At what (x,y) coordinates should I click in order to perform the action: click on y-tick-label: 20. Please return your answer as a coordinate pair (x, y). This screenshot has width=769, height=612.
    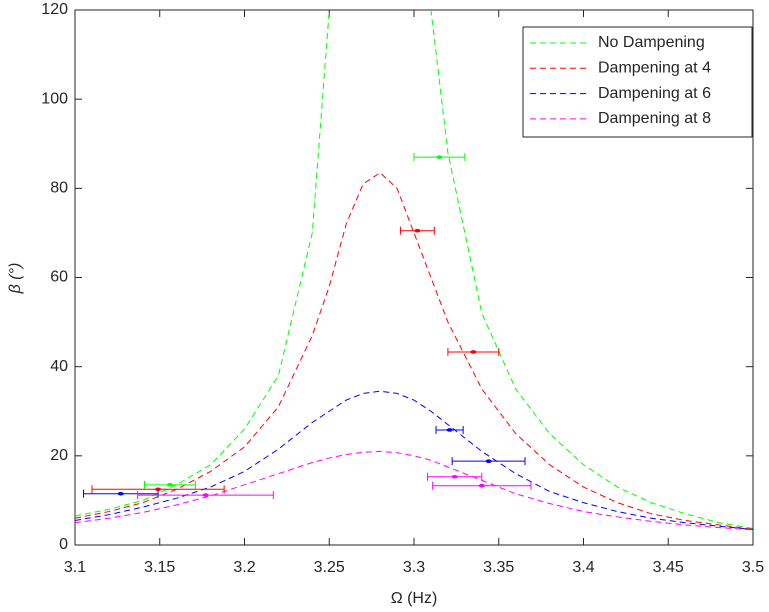
    Looking at the image, I should click on (59, 455).